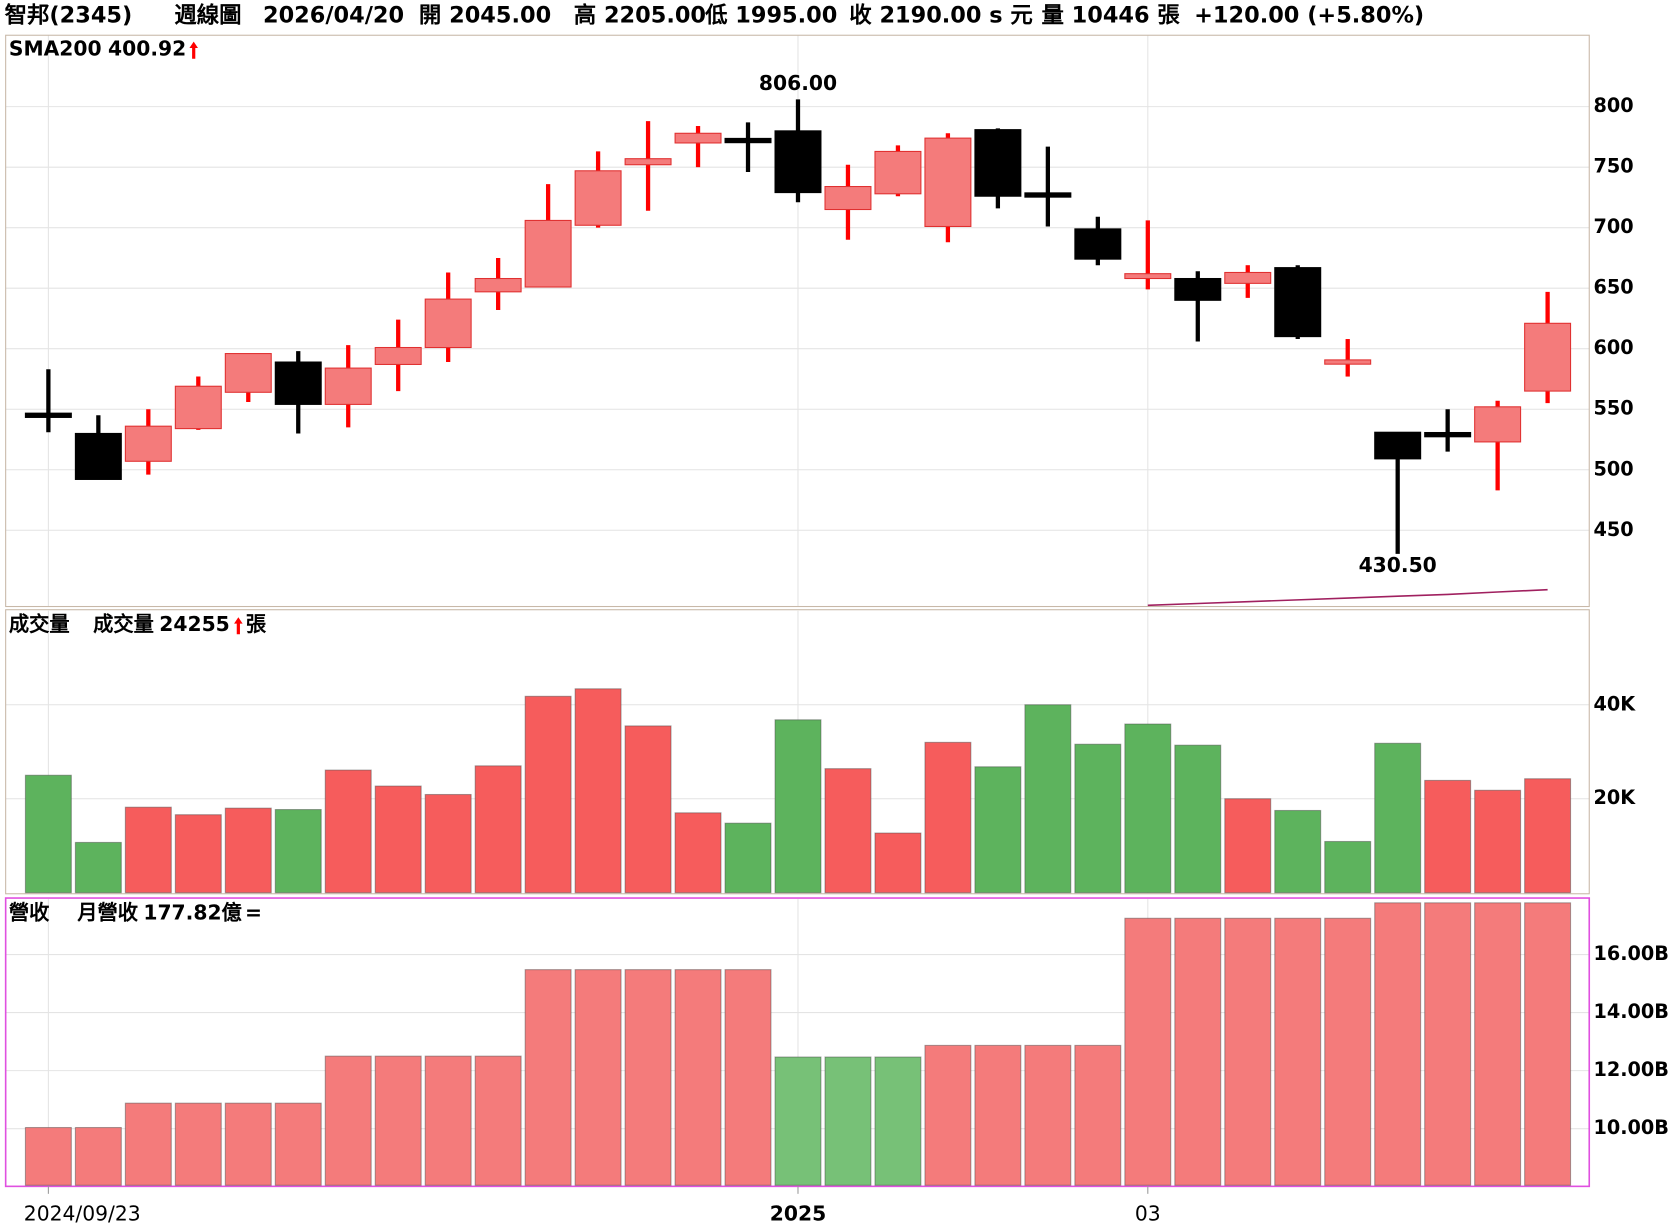 The width and height of the screenshot is (1675, 1228). I want to click on x-tick-label: 03, so click(1148, 1214).